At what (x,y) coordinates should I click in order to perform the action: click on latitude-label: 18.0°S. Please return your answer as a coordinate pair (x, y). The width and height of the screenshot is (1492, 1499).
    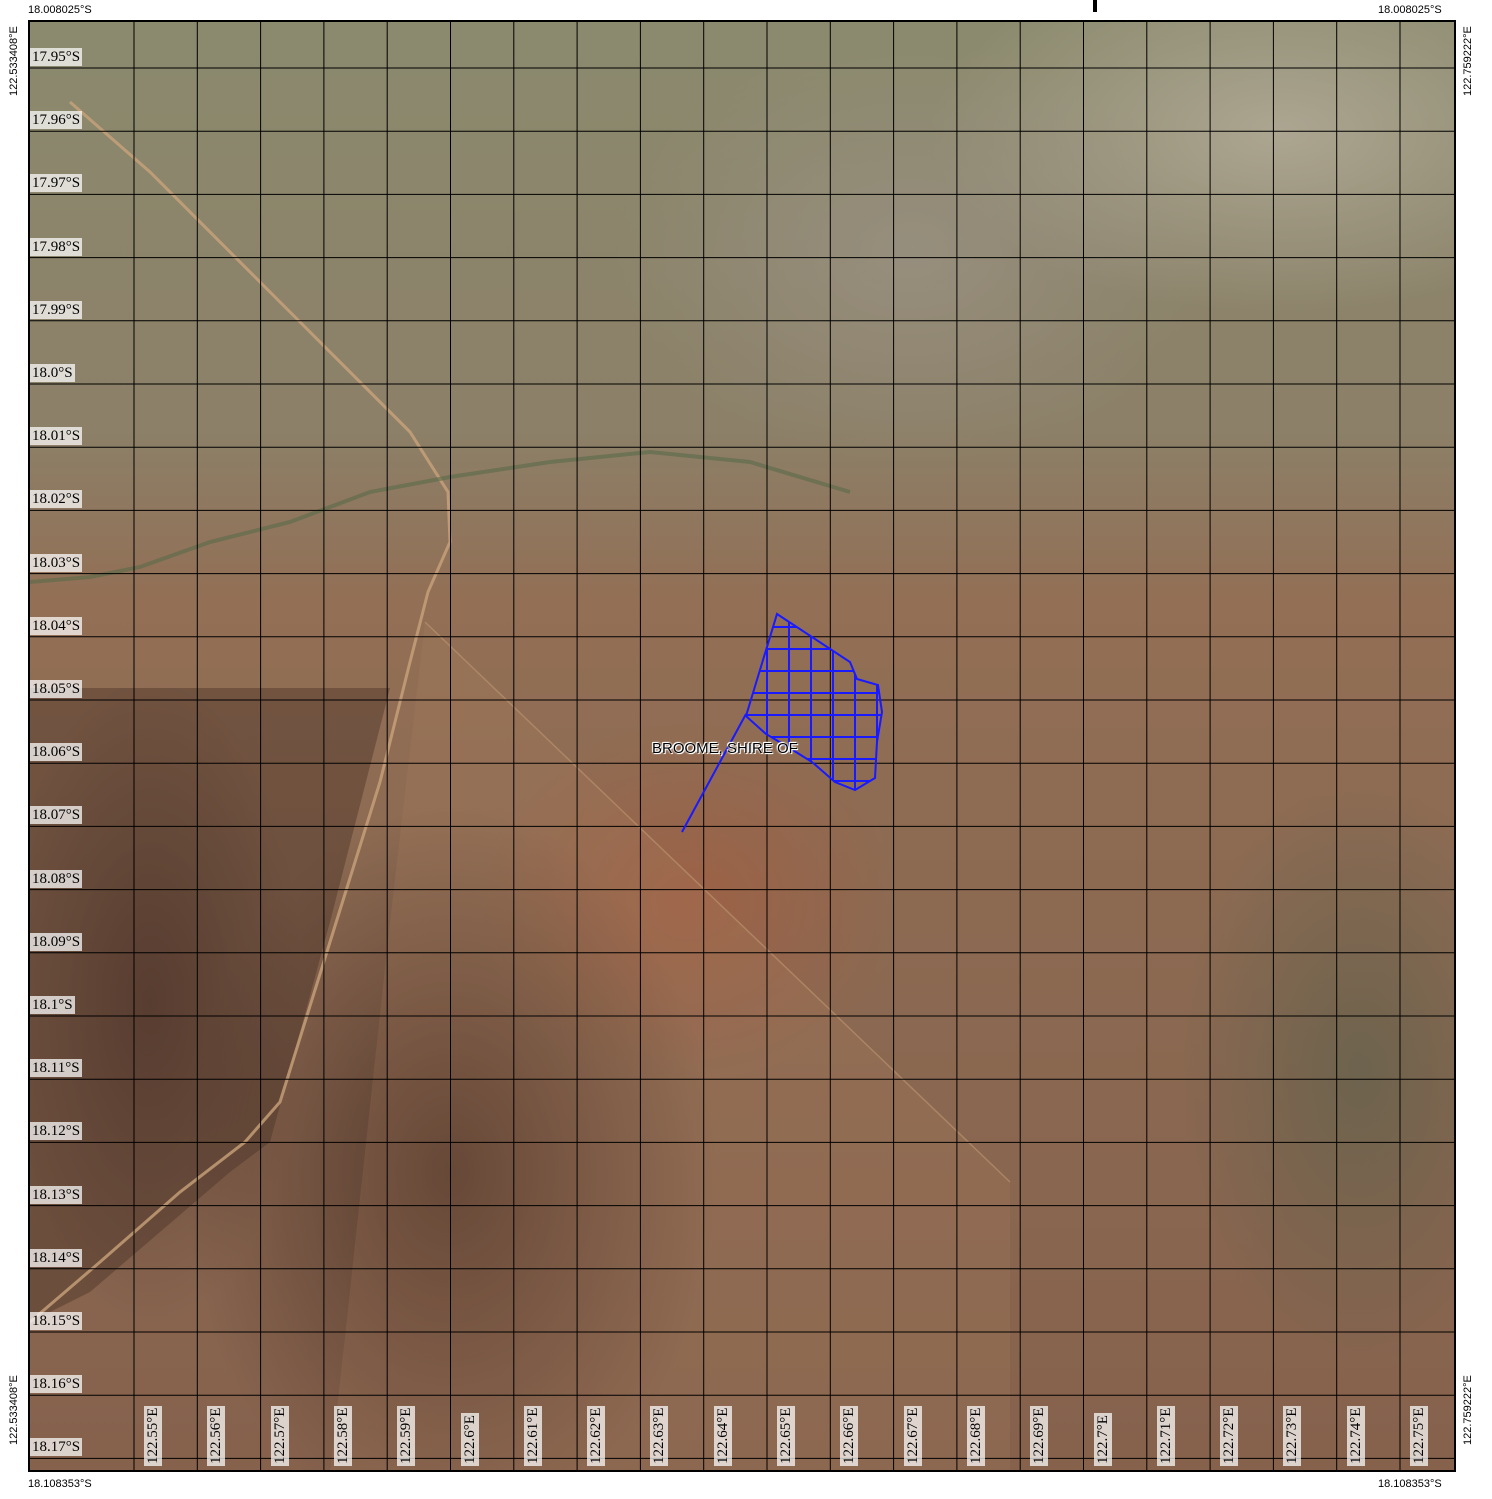
    Looking at the image, I should click on (52, 373).